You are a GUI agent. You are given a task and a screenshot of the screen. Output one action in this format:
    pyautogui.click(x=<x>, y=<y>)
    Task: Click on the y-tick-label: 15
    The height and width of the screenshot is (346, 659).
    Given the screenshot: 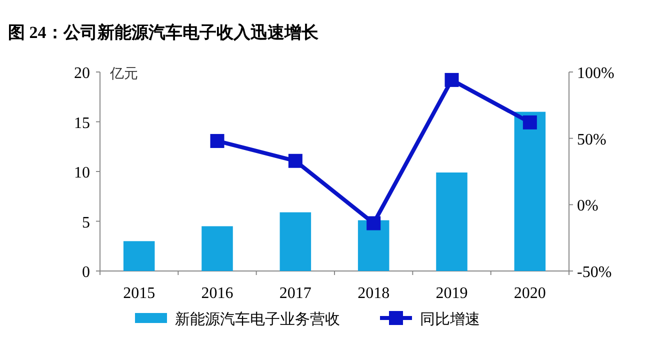 What is the action you would take?
    pyautogui.click(x=82, y=123)
    